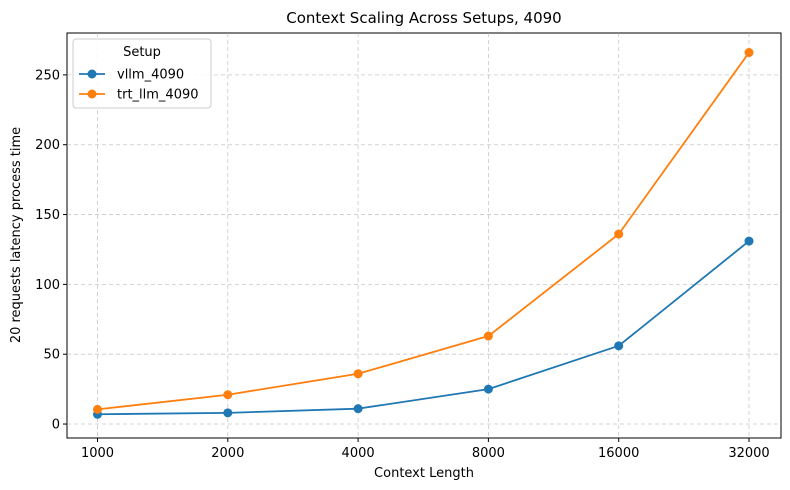 Image resolution: width=790 pixels, height=490 pixels. I want to click on legend-label: trt_llm_4090, so click(158, 95).